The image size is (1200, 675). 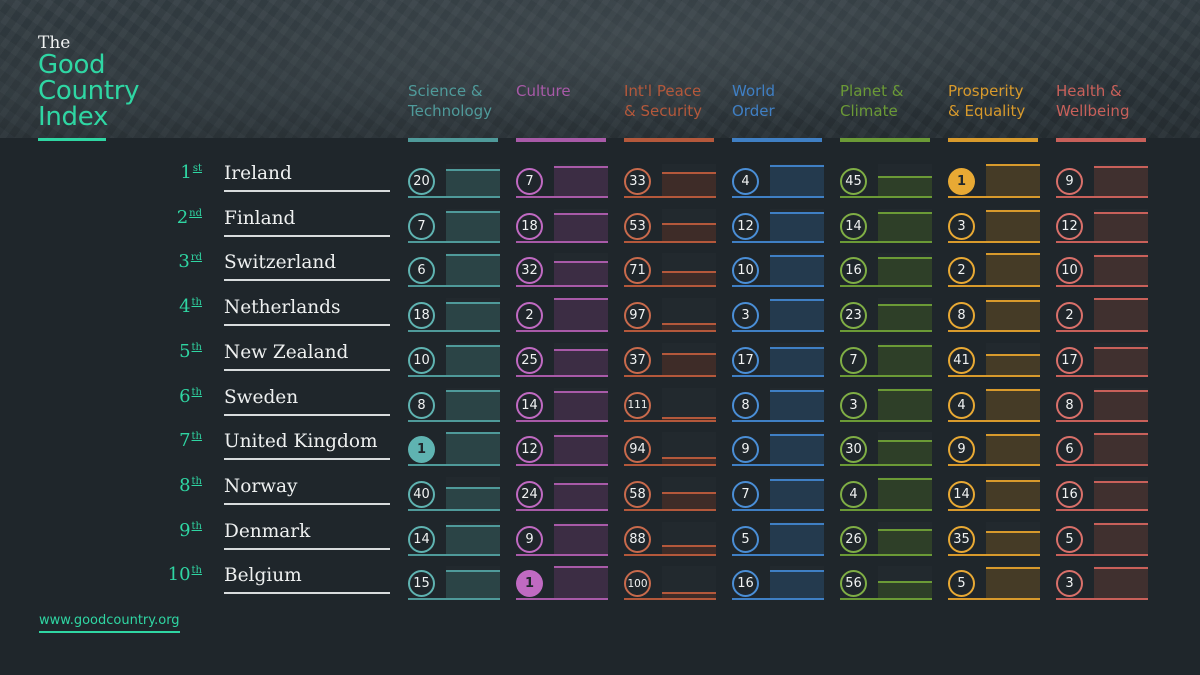 What do you see at coordinates (886, 449) in the screenshot?
I see `score-cell: 30` at bounding box center [886, 449].